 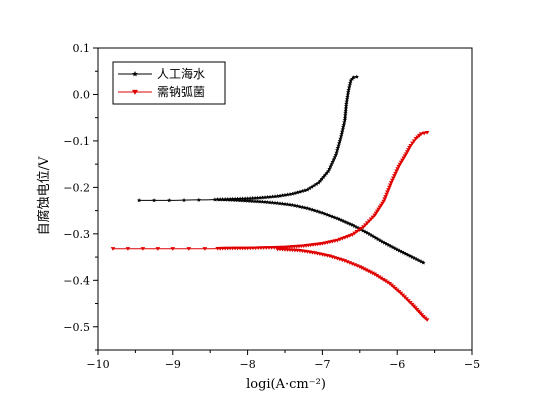 What do you see at coordinates (82, 94) in the screenshot?
I see `y-tick-label: 0.0` at bounding box center [82, 94].